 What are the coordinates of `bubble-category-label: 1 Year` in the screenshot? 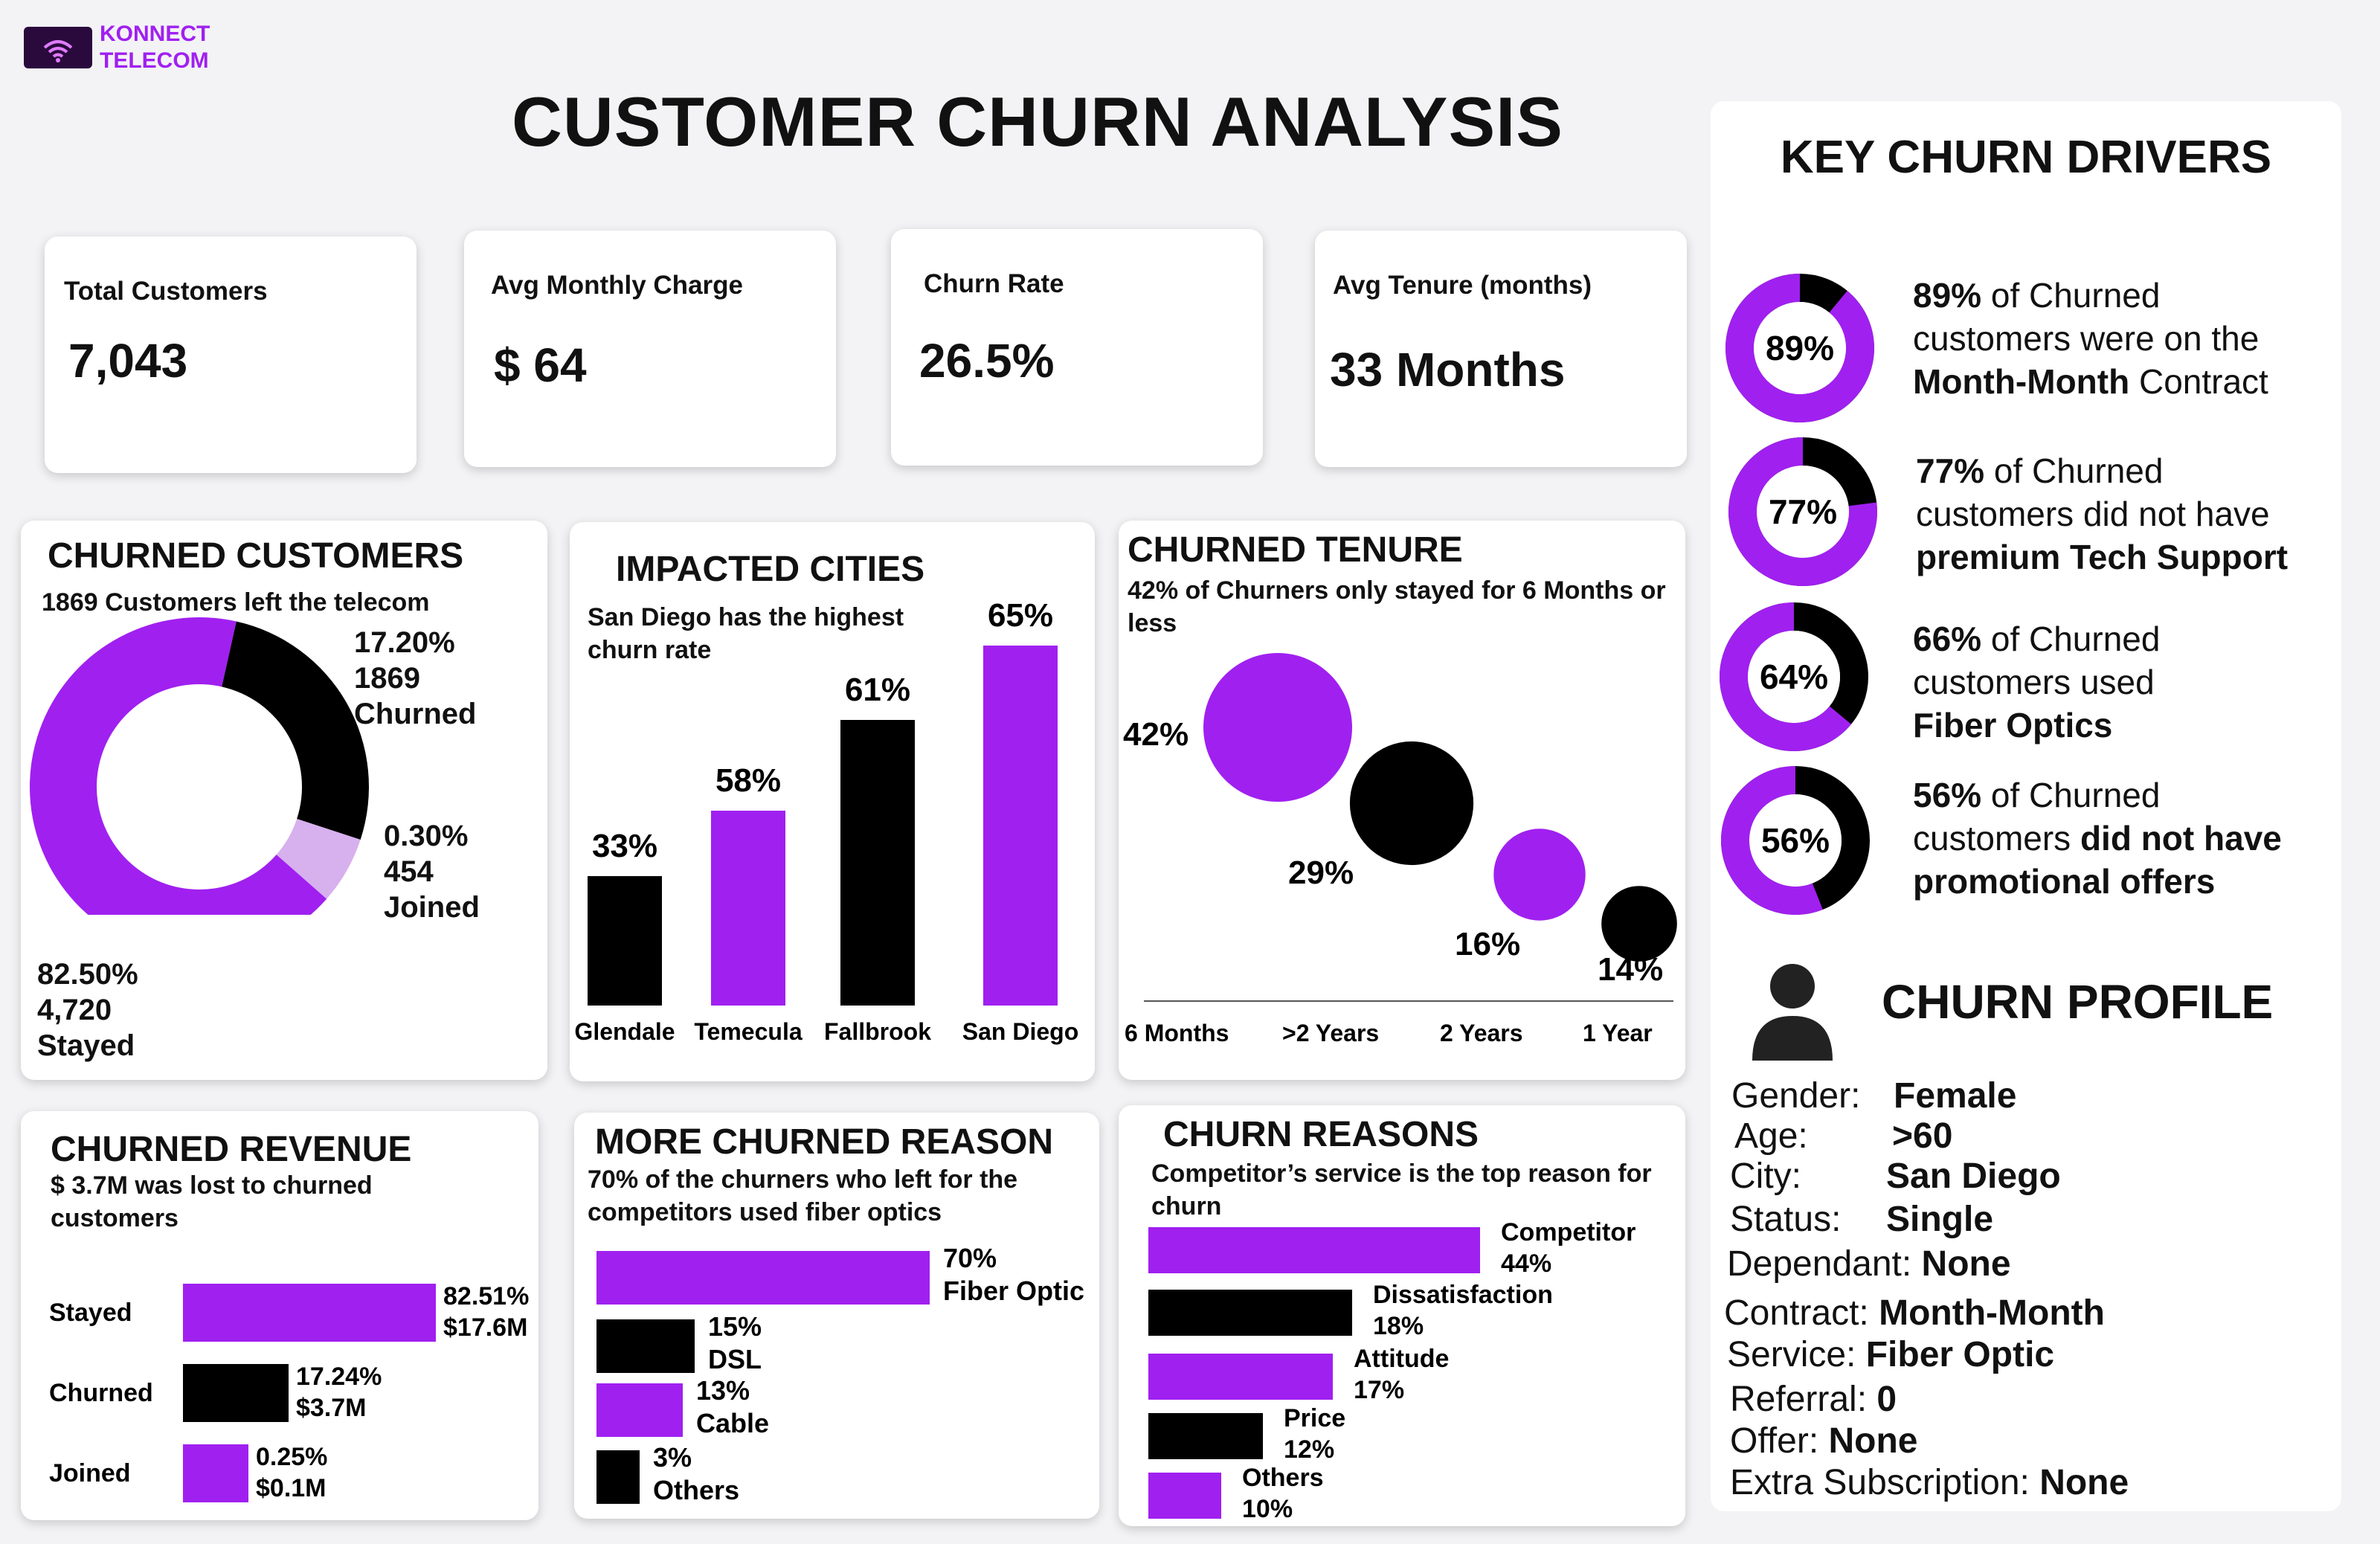 It's located at (1618, 1033).